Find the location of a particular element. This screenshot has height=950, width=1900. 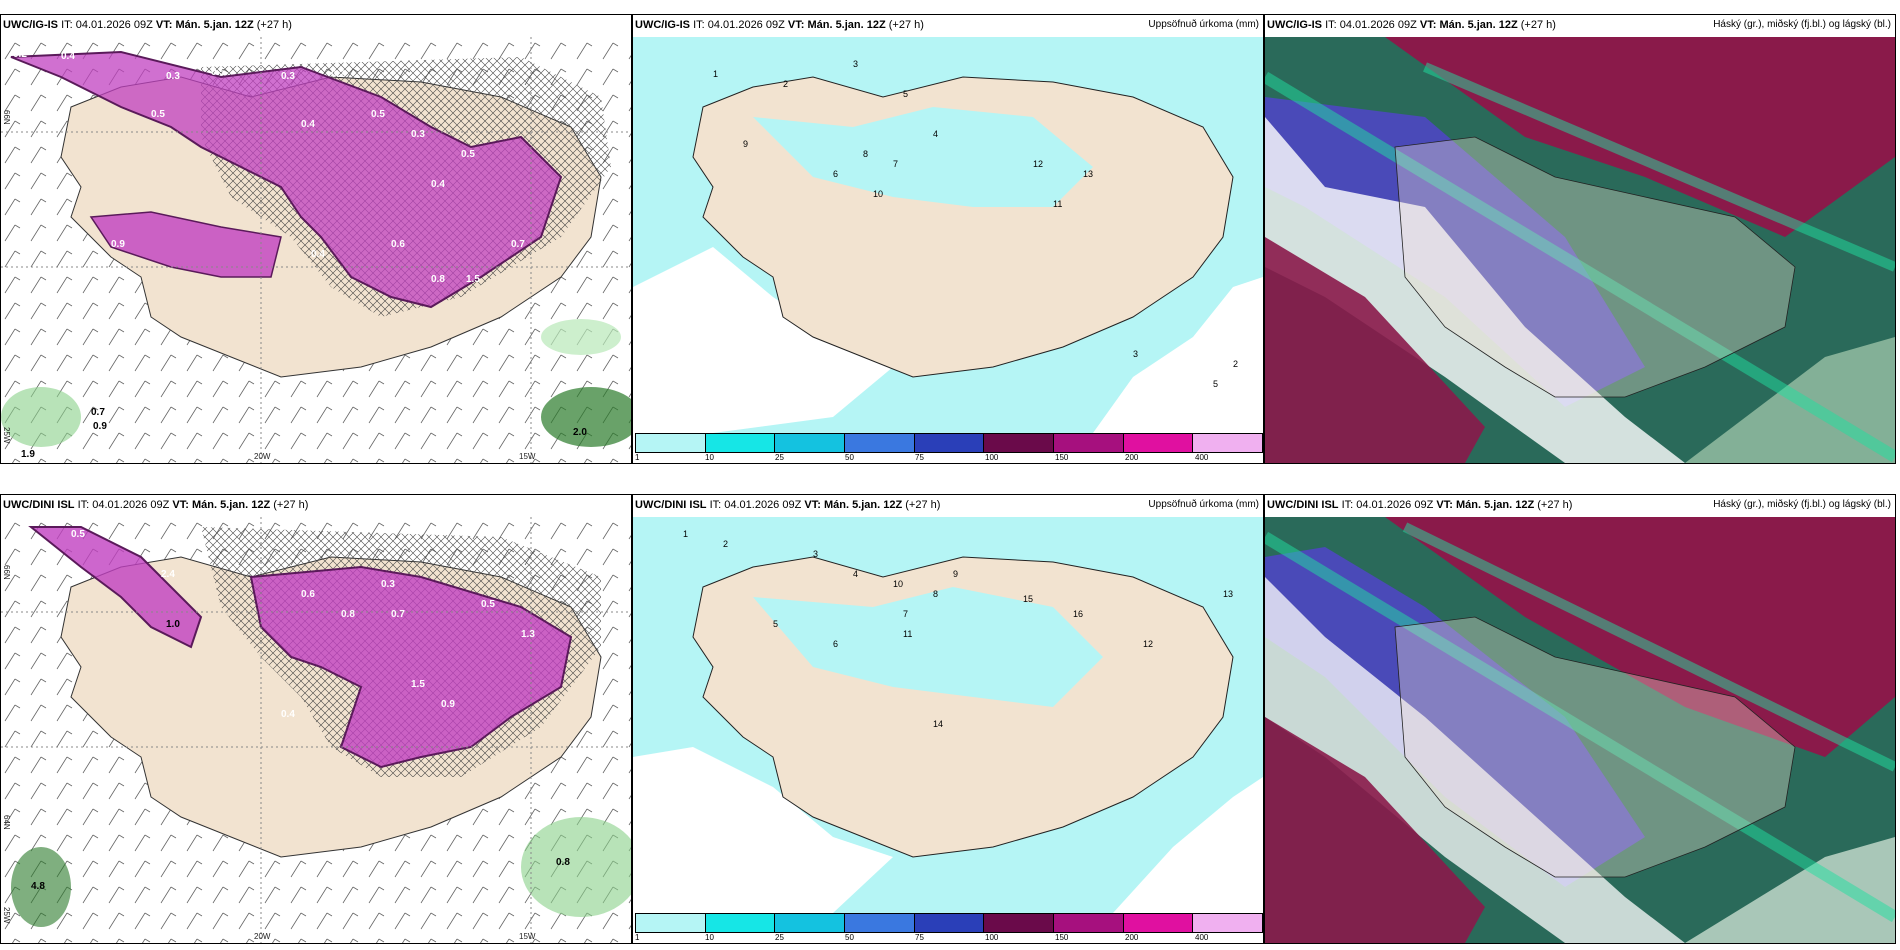

green-area-se is located at coordinates (586, 417).